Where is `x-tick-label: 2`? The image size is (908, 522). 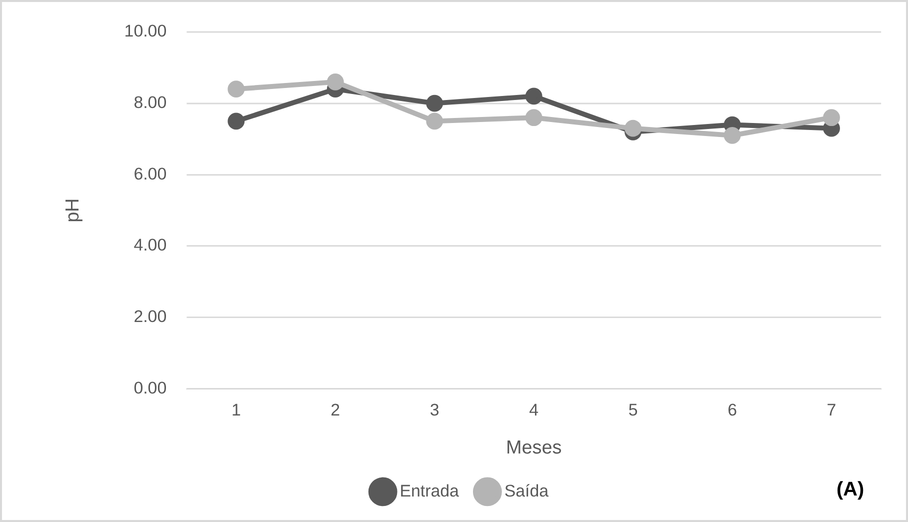
x-tick-label: 2 is located at coordinates (335, 410).